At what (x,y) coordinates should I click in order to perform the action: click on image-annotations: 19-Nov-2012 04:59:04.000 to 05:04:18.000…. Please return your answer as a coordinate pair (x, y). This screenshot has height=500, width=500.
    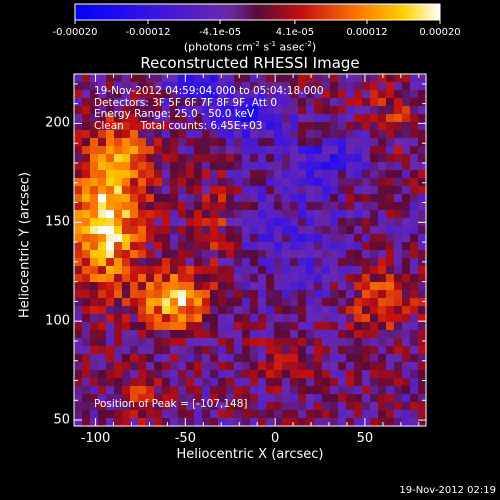
    Looking at the image, I should click on (209, 108).